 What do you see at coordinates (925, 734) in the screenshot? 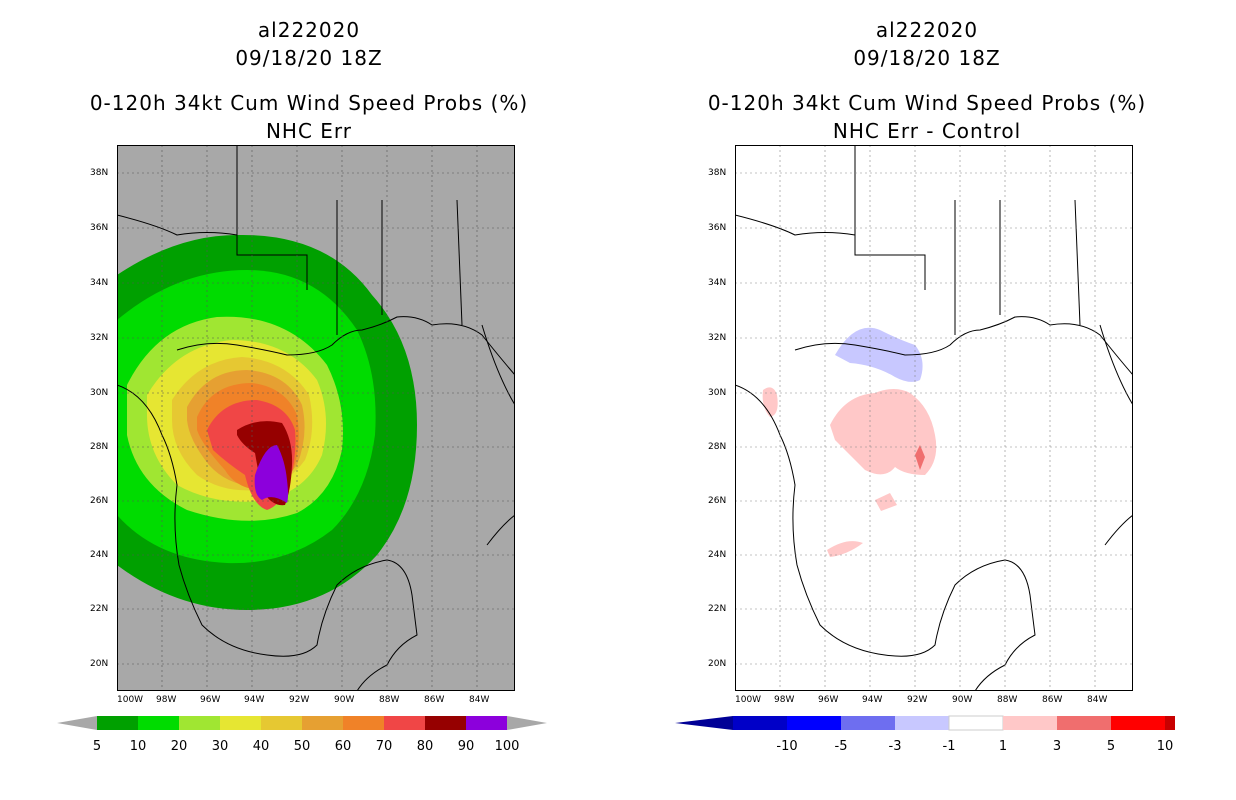
I see `colorbar: -10 -5 -3 -1 1 3 5 10` at bounding box center [925, 734].